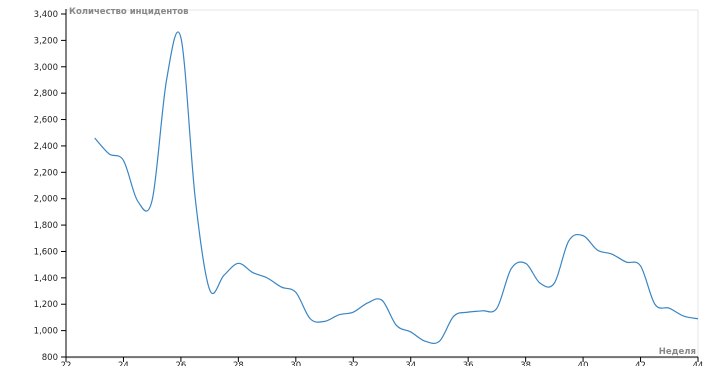 The image size is (712, 370). What do you see at coordinates (698, 363) in the screenshot?
I see `x-tick-label: 44` at bounding box center [698, 363].